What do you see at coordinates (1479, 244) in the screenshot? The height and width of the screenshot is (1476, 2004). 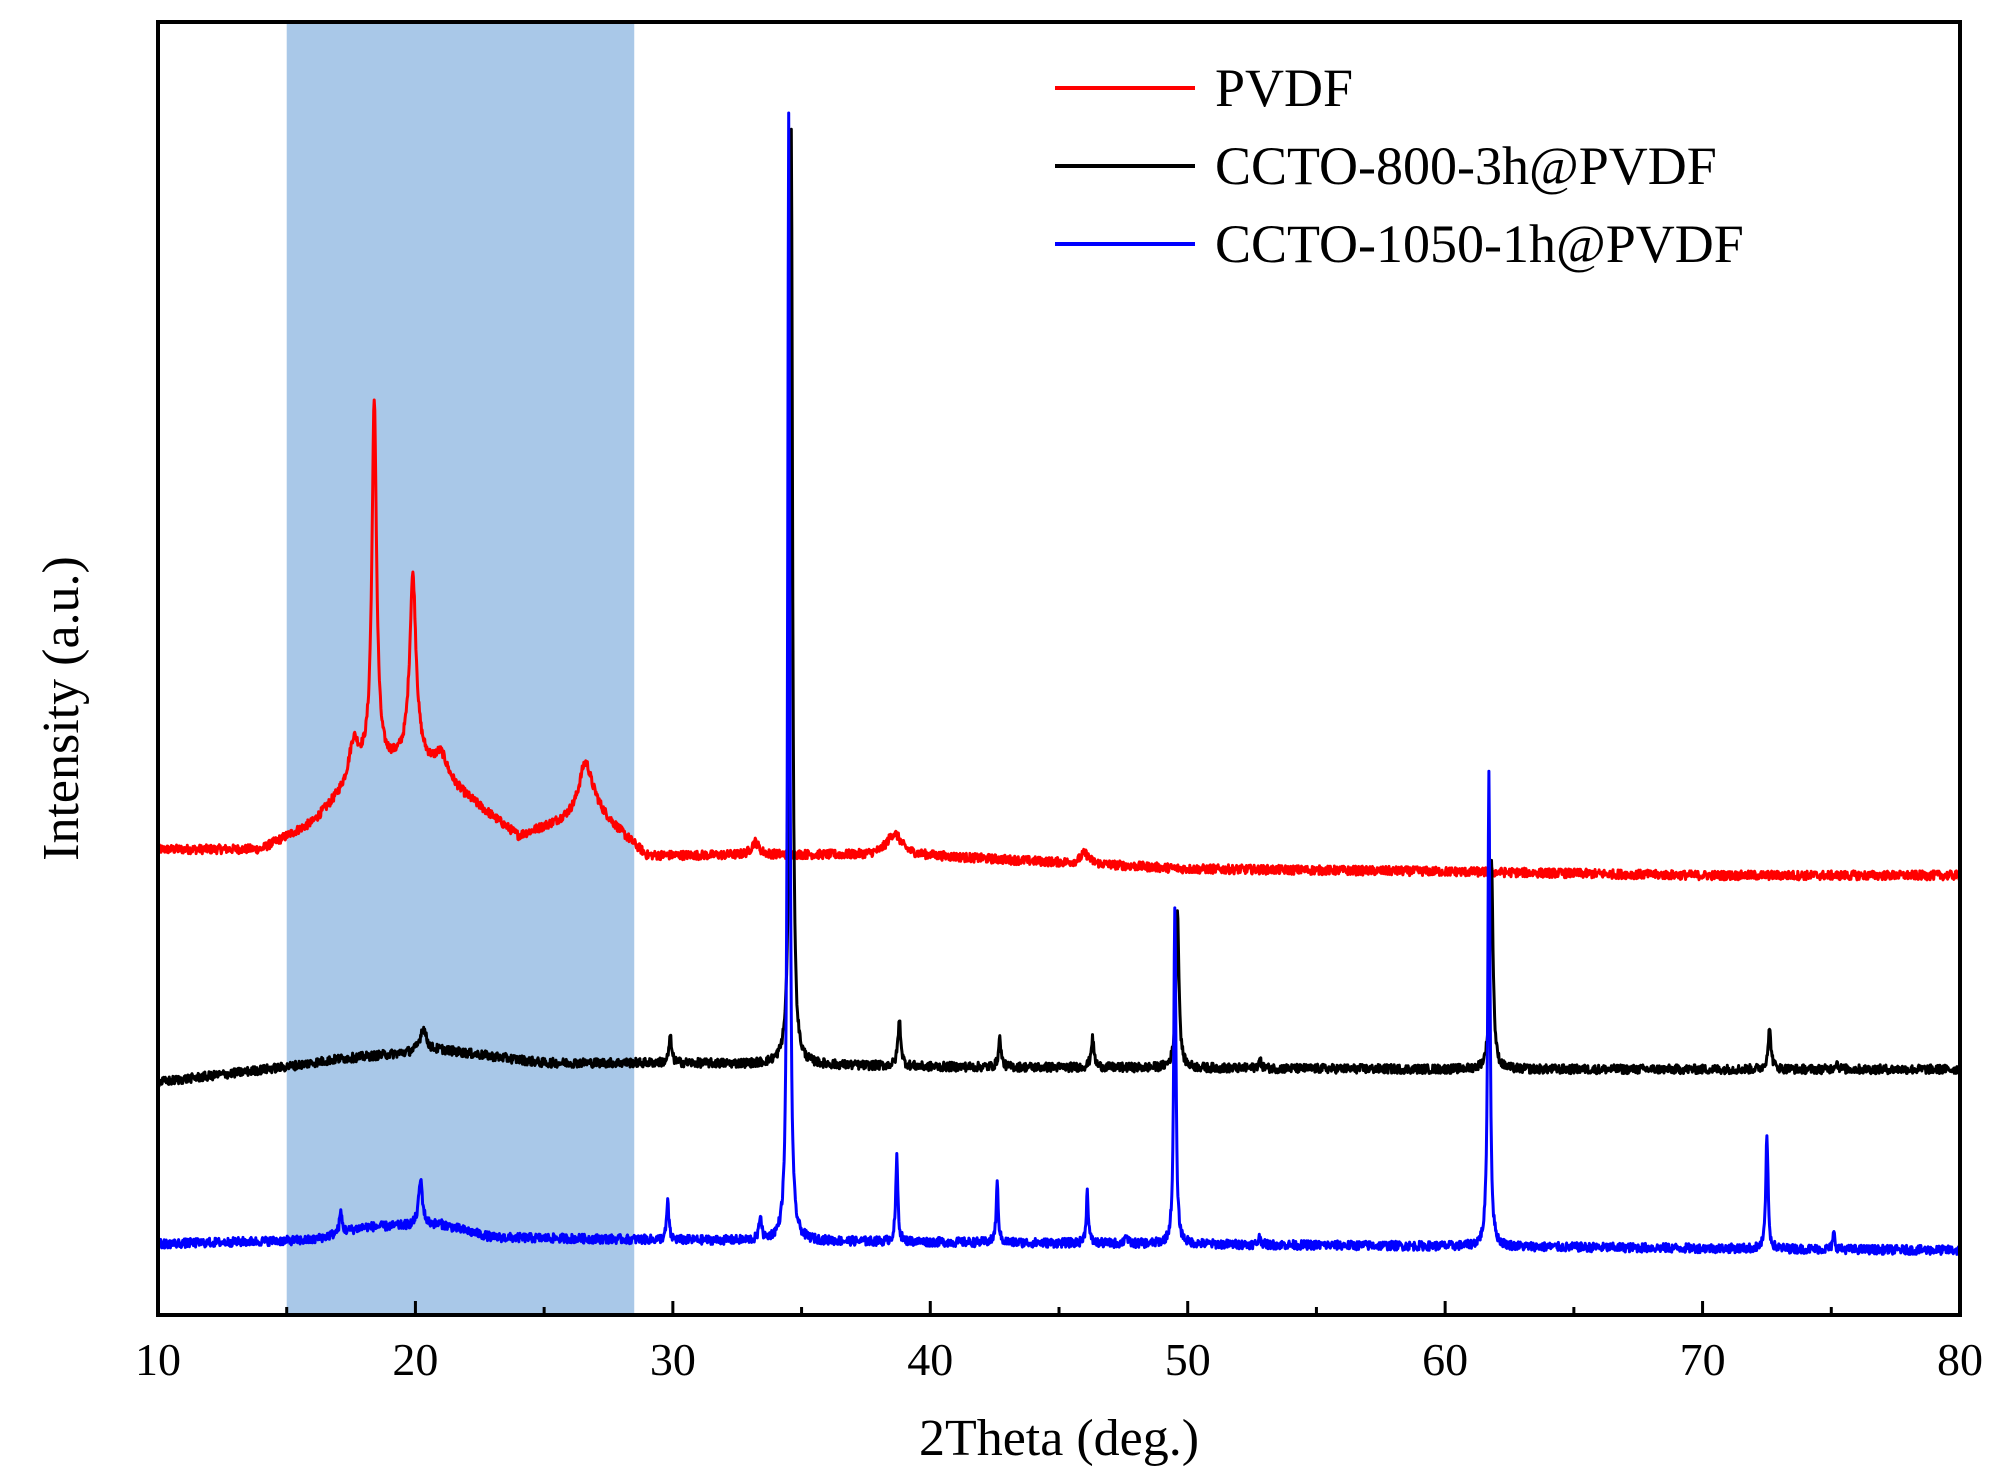 I see `legend-label: CCTO-1050-1h@PVDF` at bounding box center [1479, 244].